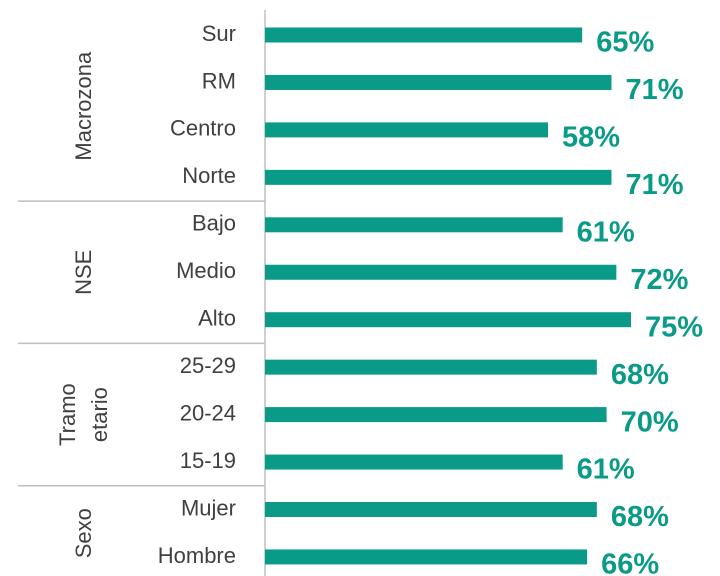 The image size is (720, 576). I want to click on group-label: NSE, so click(83, 272).